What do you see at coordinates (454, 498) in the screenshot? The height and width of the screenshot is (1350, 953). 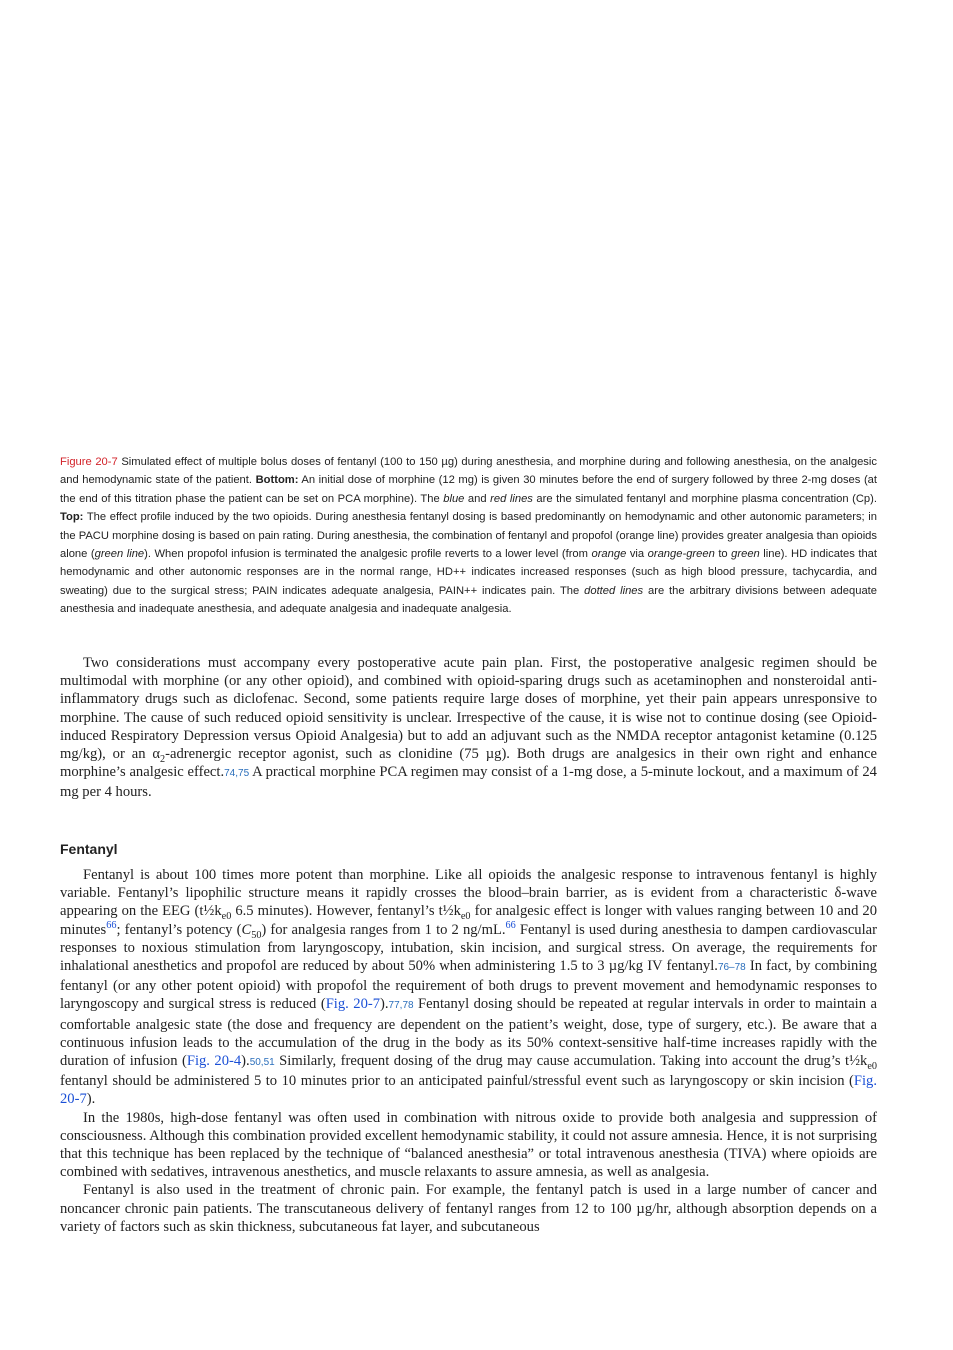 I see `italic-text: blue` at bounding box center [454, 498].